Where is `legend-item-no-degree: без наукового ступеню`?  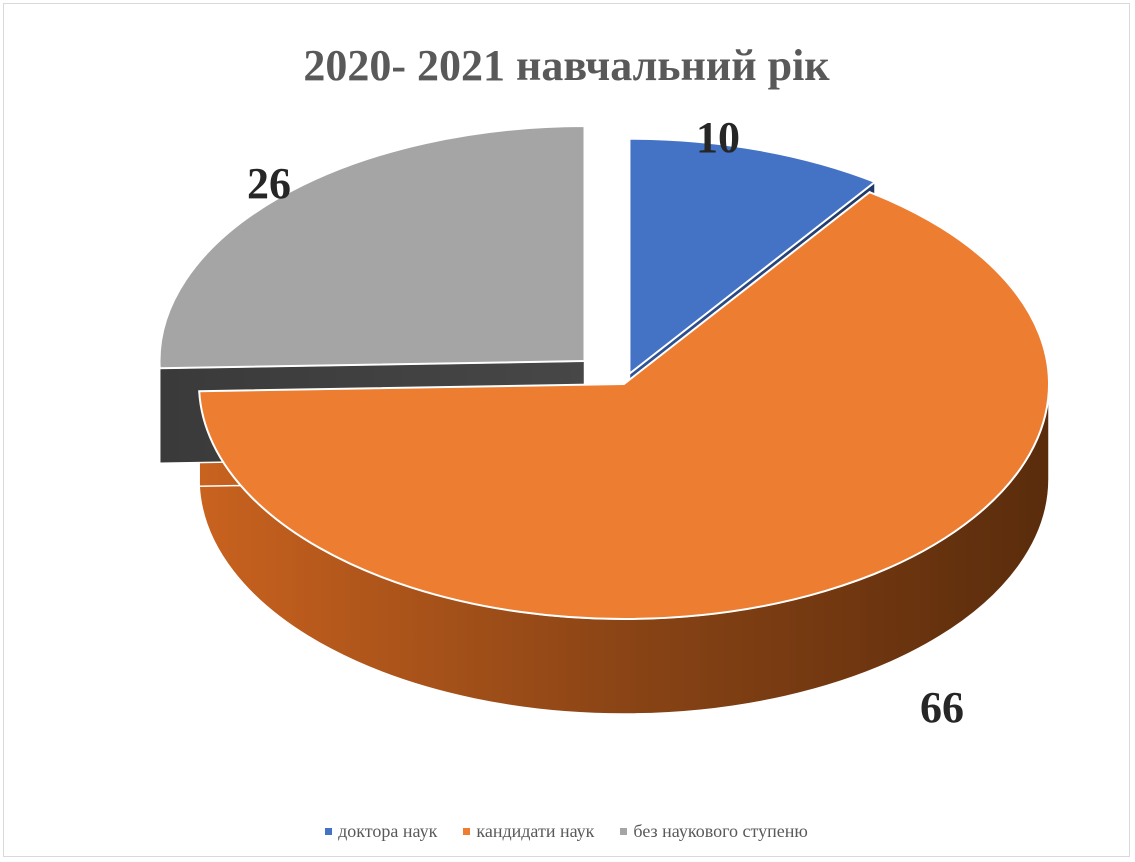
legend-item-no-degree: без наукового ступеню is located at coordinates (714, 831).